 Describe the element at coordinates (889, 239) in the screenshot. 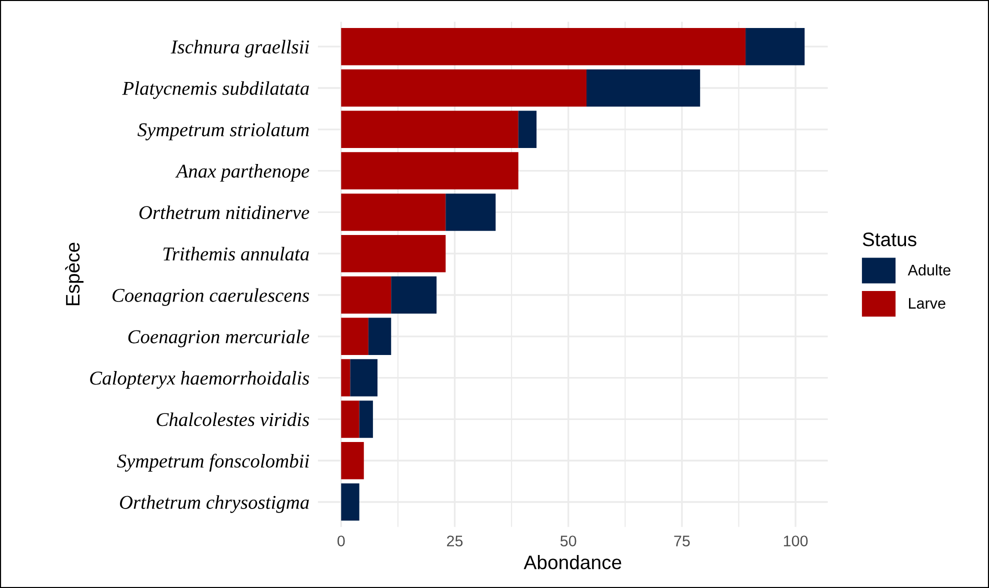

I see `legend-title: Status` at that location.